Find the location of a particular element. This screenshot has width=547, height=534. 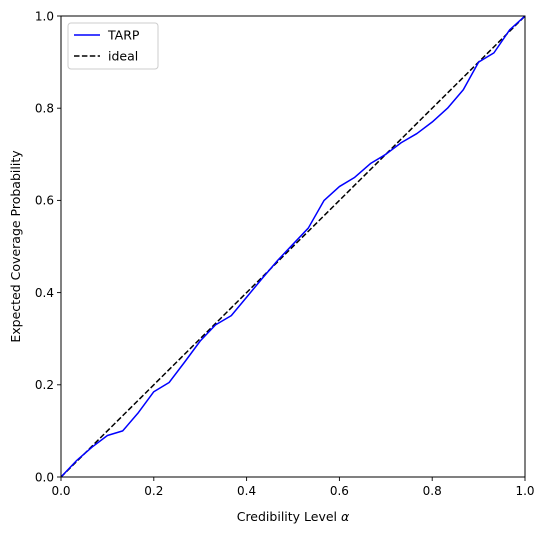

legend-label-tarp: TARP is located at coordinates (123, 35).